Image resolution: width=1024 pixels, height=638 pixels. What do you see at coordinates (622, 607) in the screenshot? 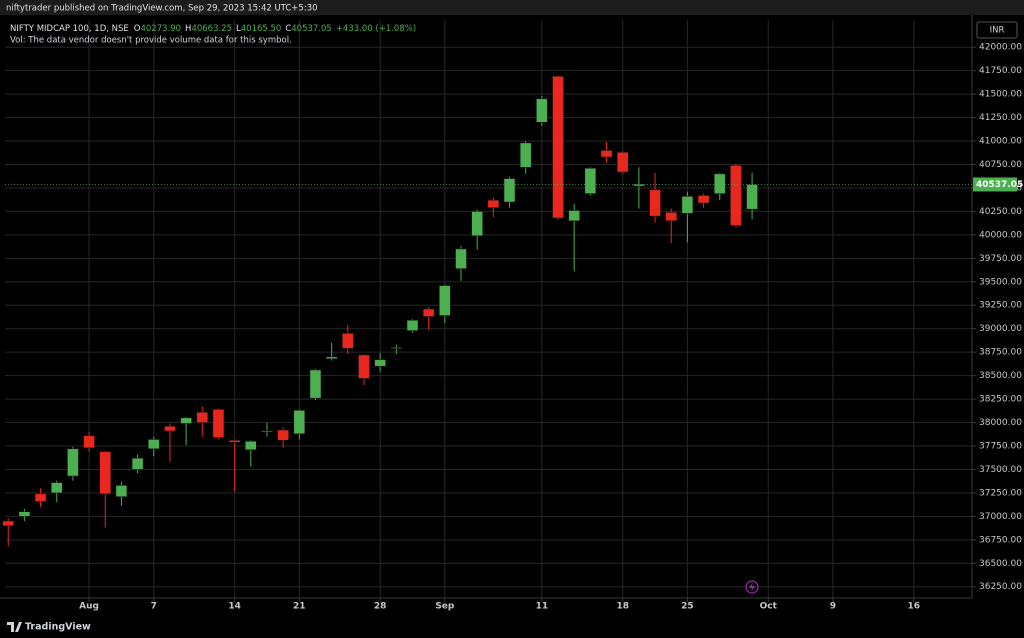
I see `x-tick-label: 18` at bounding box center [622, 607].